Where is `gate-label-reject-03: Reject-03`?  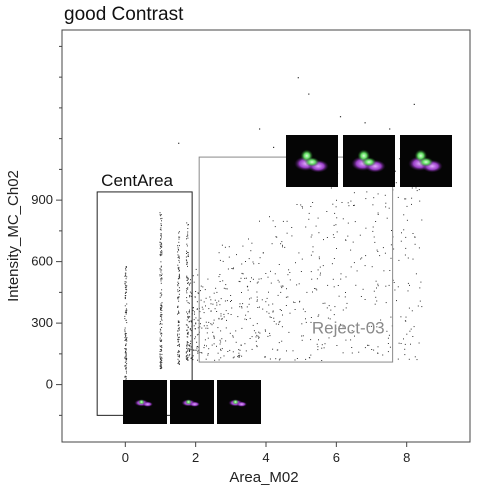
gate-label-reject-03: Reject-03 is located at coordinates (348, 327).